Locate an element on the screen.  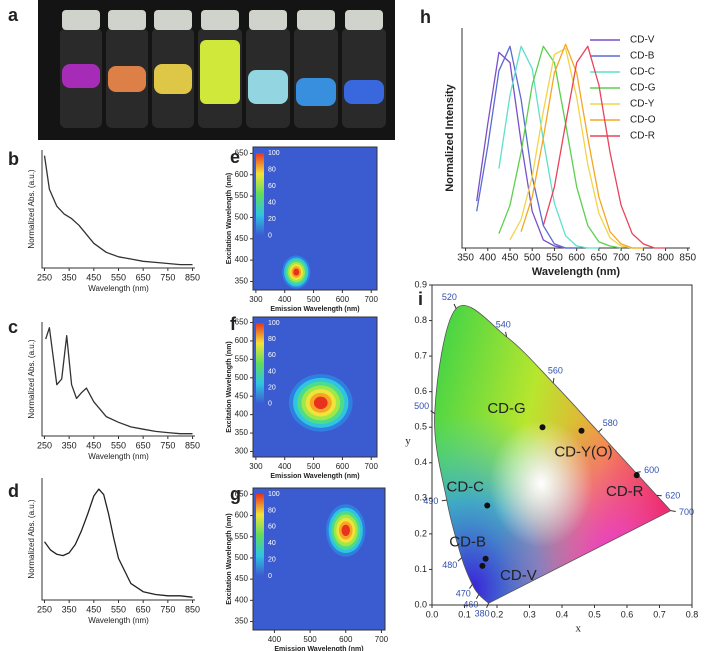
point-label: CD-Y(O) is located at coordinates (583, 452).